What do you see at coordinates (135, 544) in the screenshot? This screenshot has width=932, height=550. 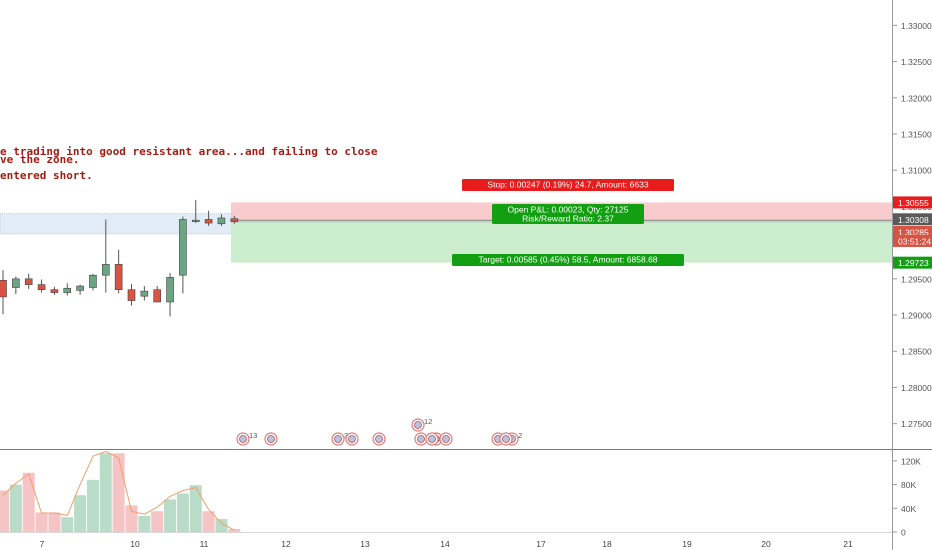 I see `time-tick-label: 10` at bounding box center [135, 544].